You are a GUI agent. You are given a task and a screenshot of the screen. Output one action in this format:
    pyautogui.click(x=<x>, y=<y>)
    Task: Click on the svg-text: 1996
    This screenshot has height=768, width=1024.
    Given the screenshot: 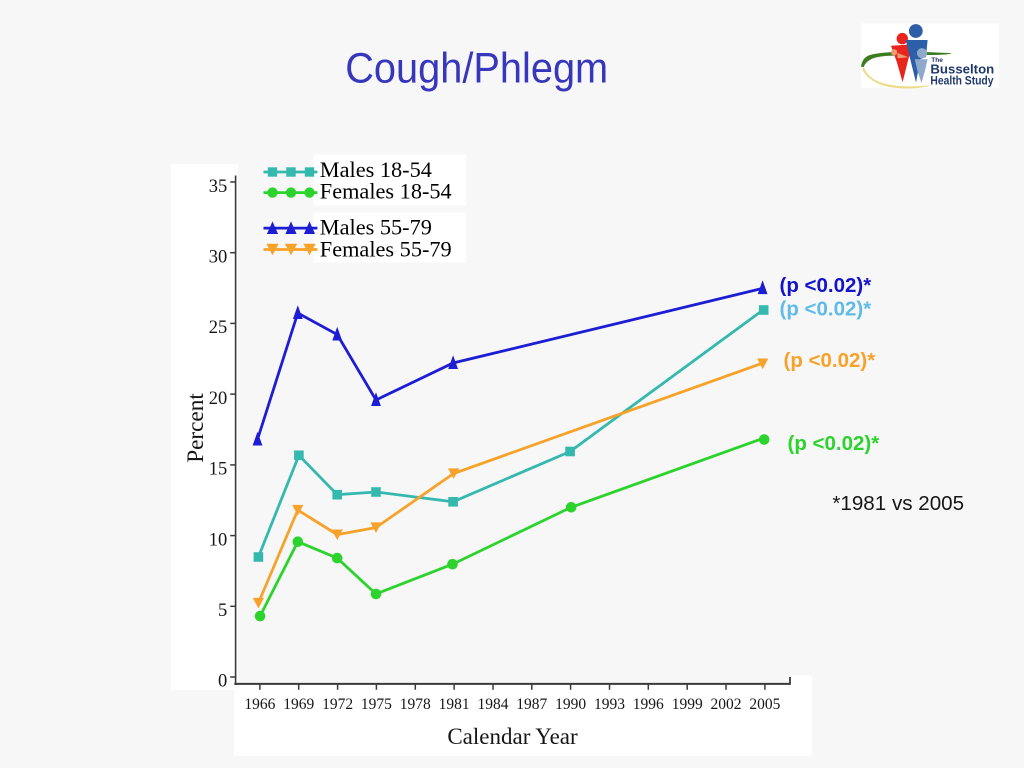 What is the action you would take?
    pyautogui.click(x=648, y=704)
    